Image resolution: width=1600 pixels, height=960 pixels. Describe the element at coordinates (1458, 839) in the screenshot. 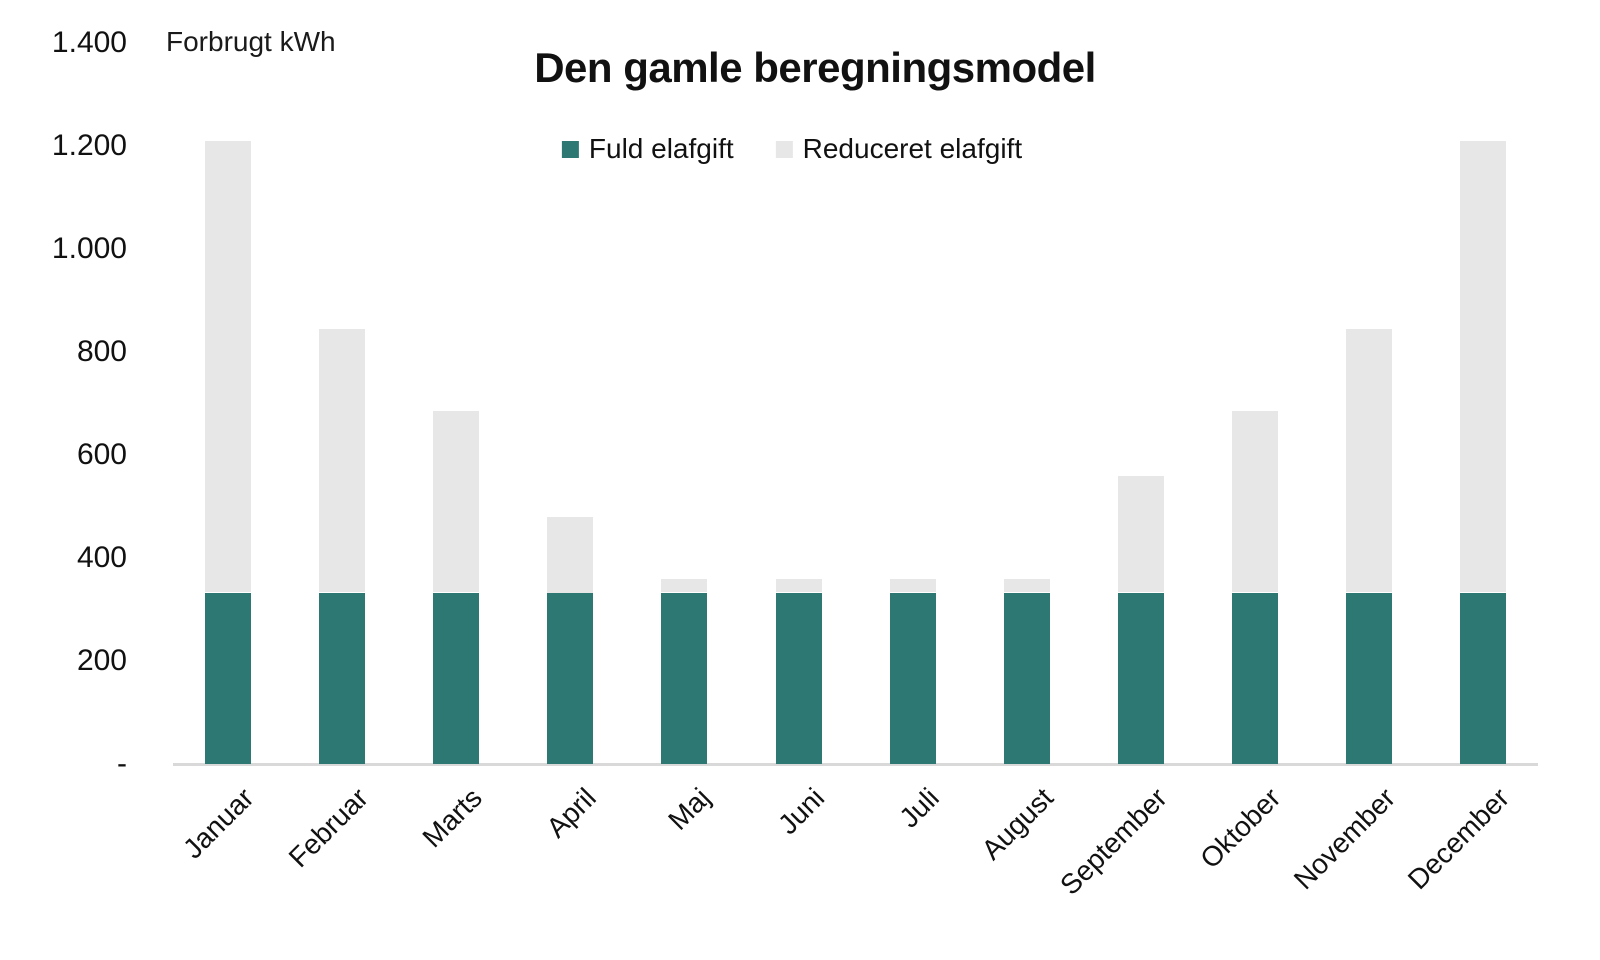

I see `x-axis-month-label-text: December` at that location.